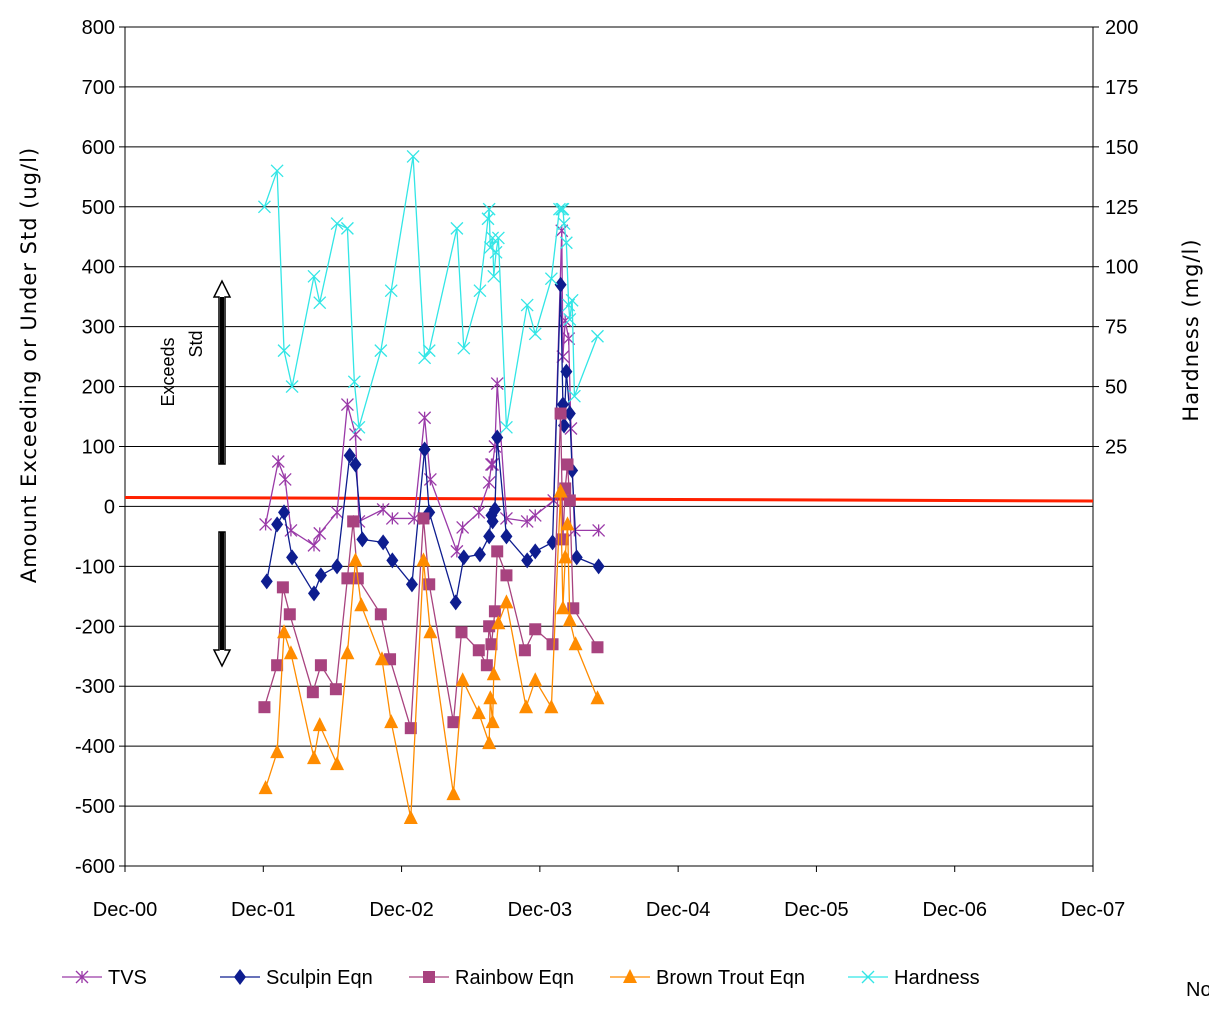 This screenshot has width=1209, height=1016. Describe the element at coordinates (1116, 328) in the screenshot. I see `right-tick-label: 75` at that location.